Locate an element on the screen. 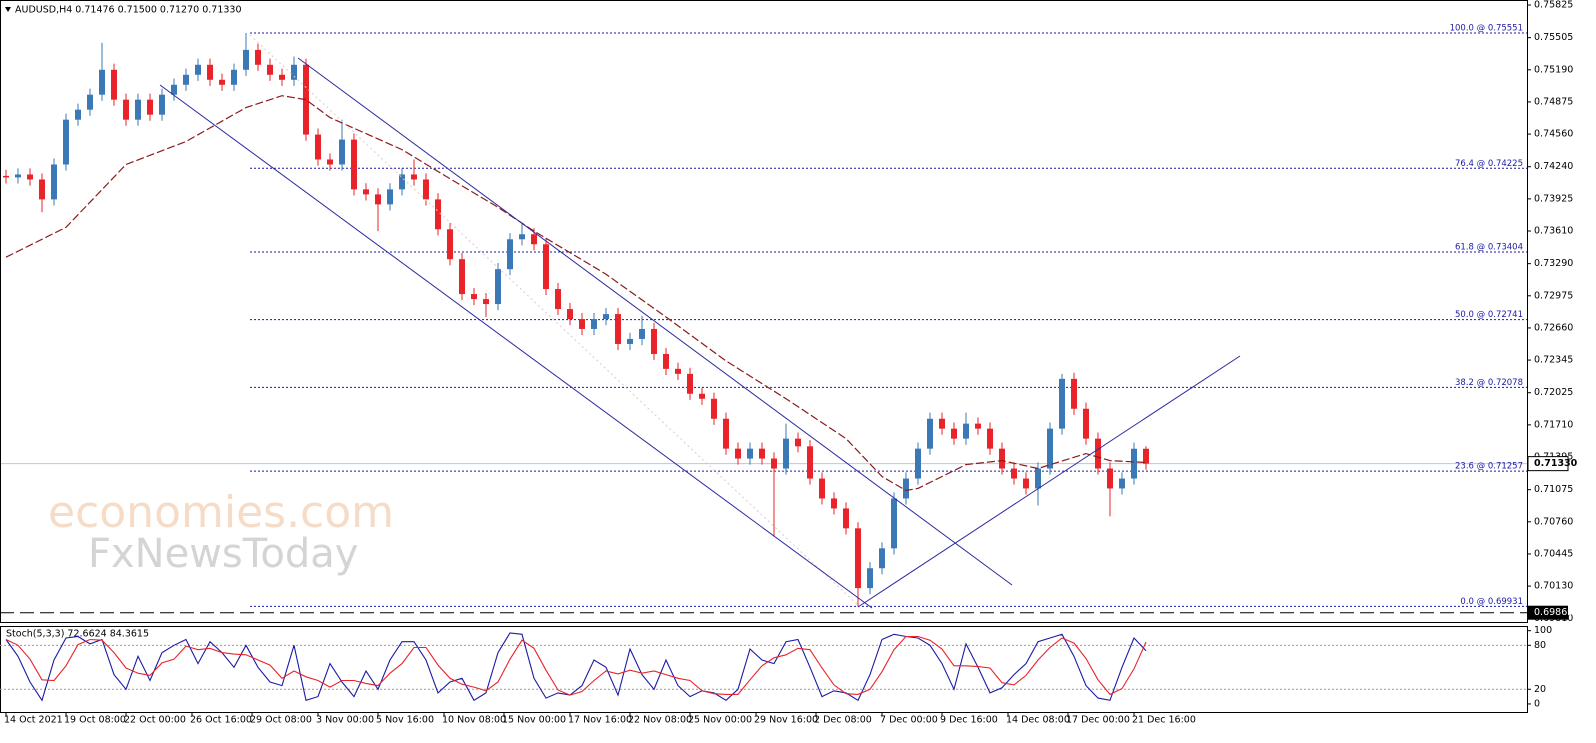 The height and width of the screenshot is (743, 1596). y-tick-label: 0.70445 is located at coordinates (1553, 553).